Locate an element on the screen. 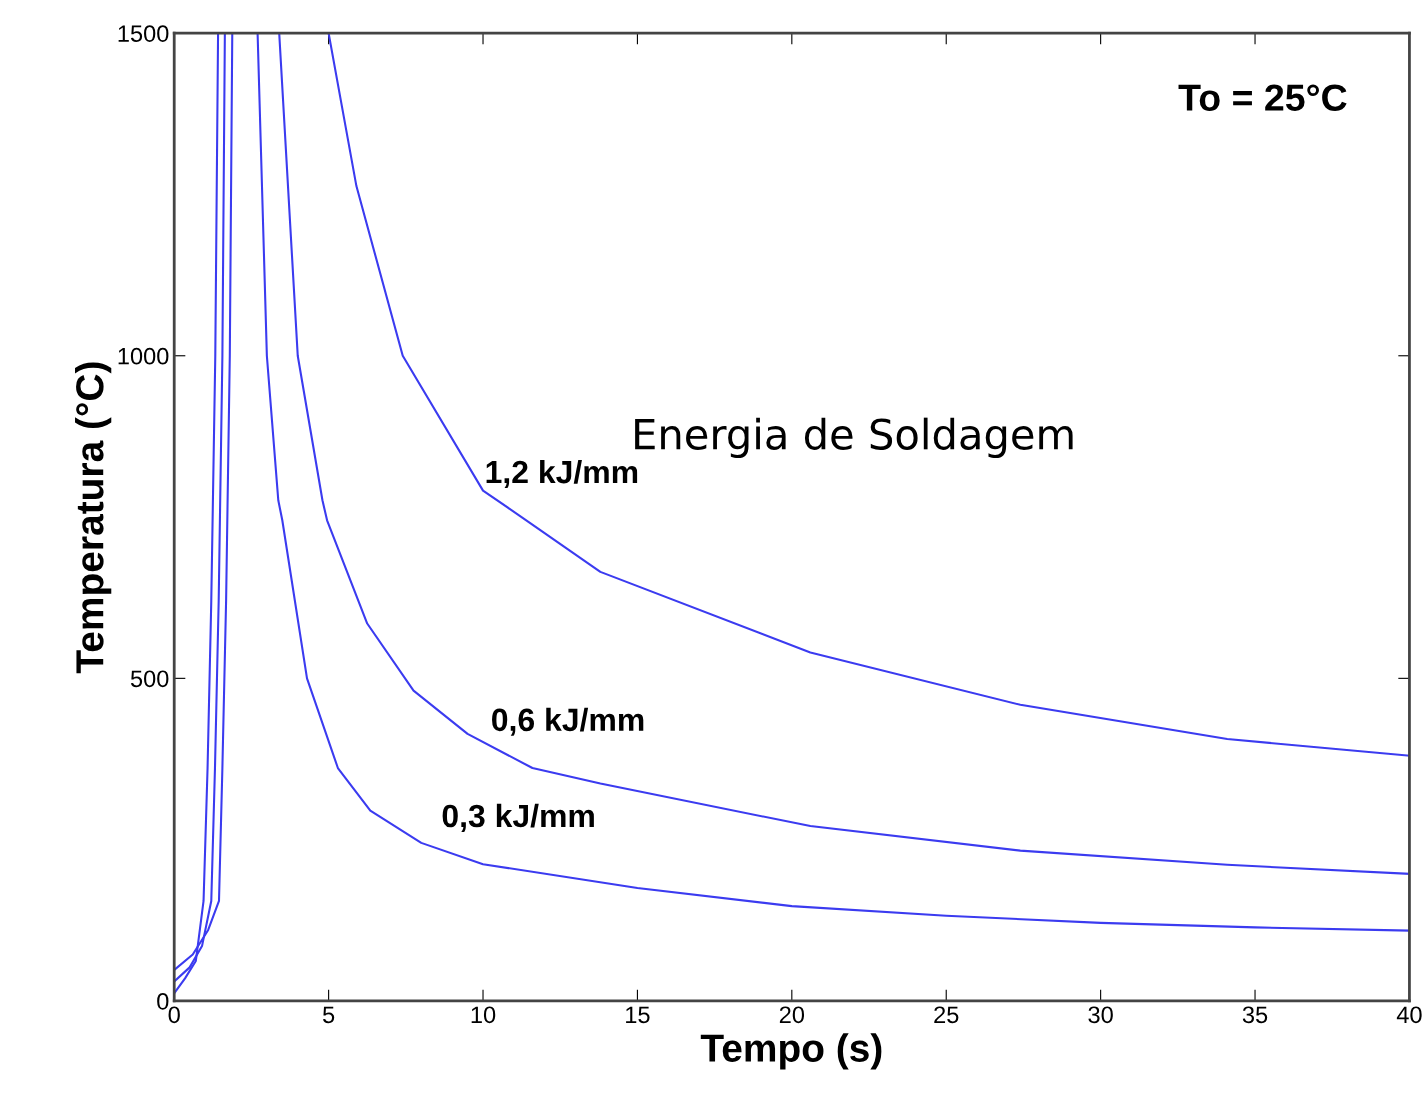  y-tick-label: 1000 is located at coordinates (143, 356).